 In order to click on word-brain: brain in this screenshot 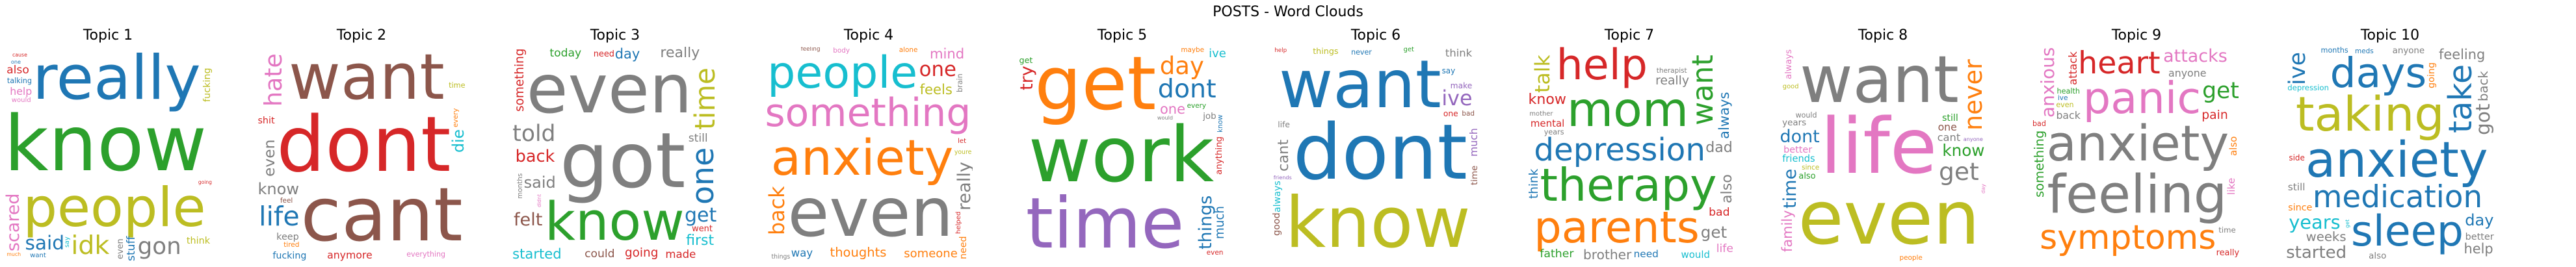, I will do `click(960, 83)`.